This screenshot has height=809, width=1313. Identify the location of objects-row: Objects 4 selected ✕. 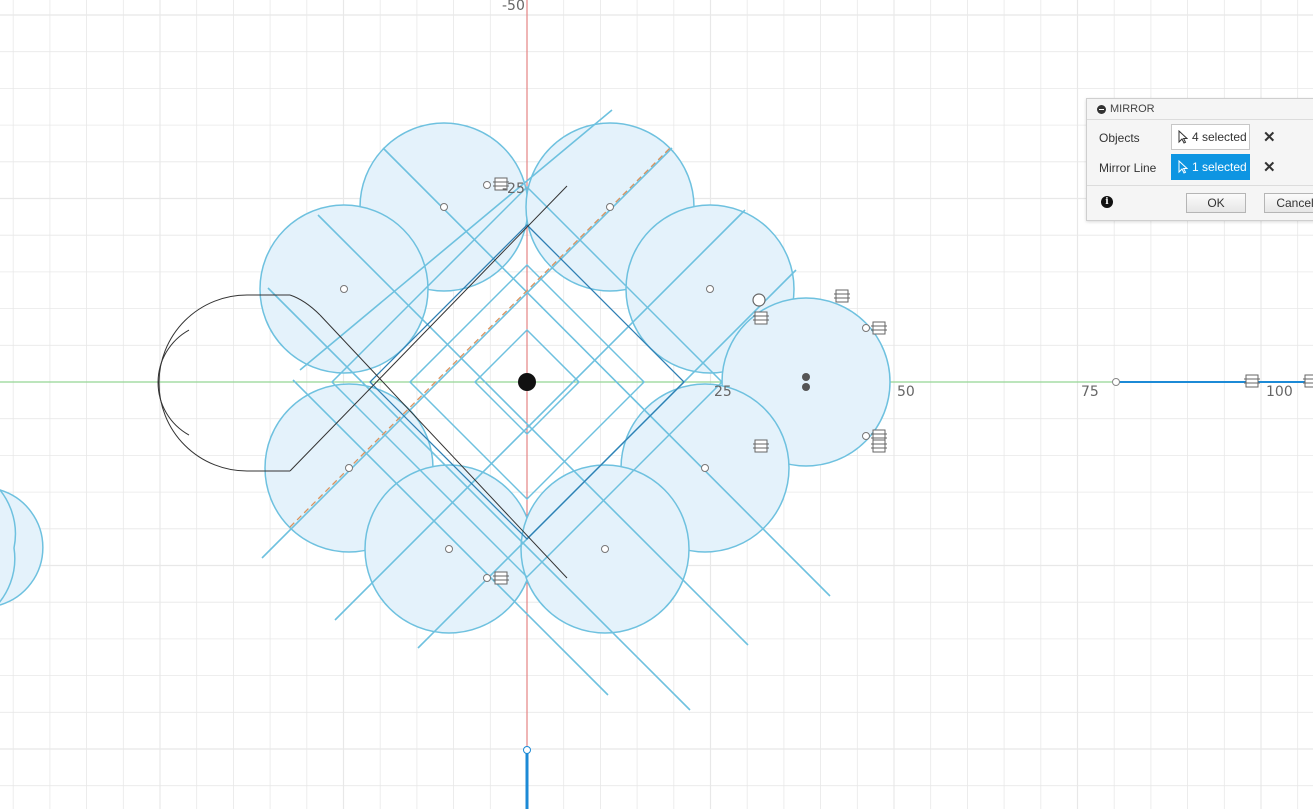
(1200, 138).